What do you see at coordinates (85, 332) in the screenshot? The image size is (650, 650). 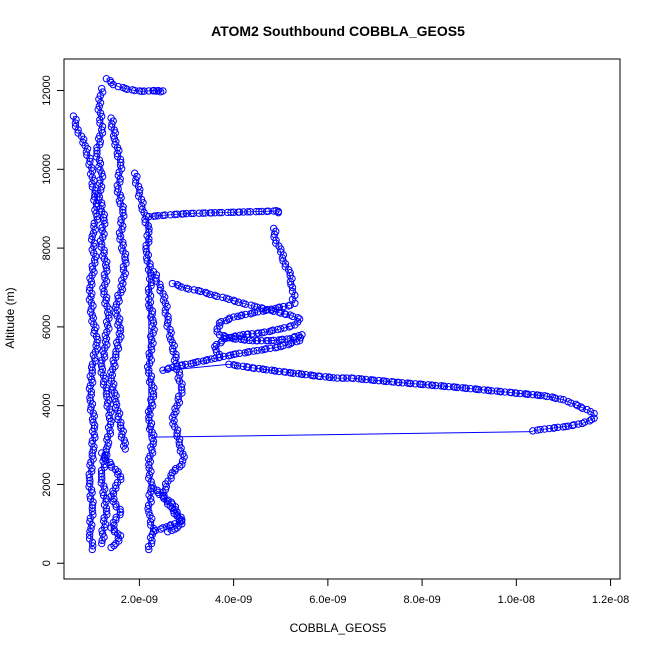 I see `series-0-path` at bounding box center [85, 332].